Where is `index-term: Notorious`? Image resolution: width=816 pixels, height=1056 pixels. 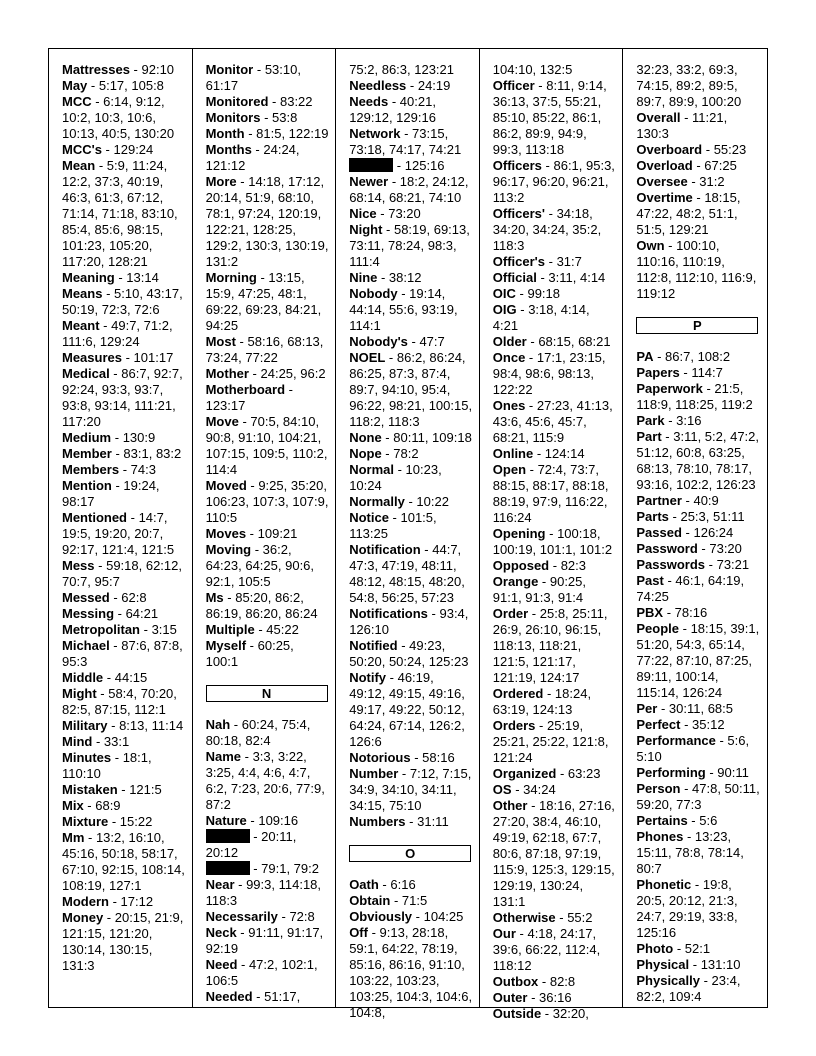 index-term: Notorious is located at coordinates (380, 757).